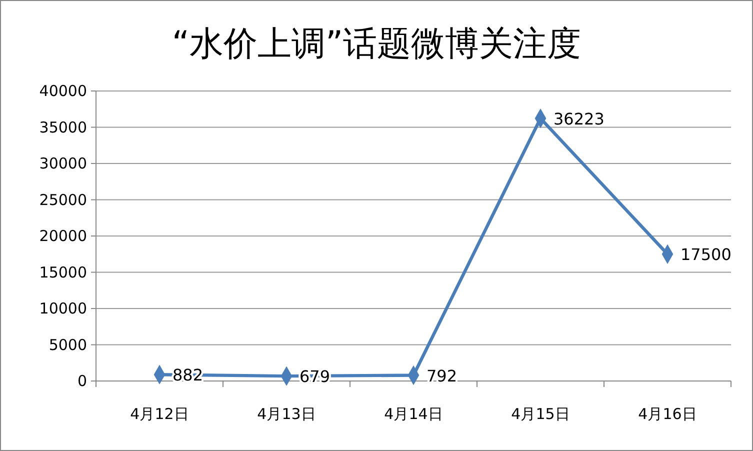 The width and height of the screenshot is (753, 451). Describe the element at coordinates (413, 414) in the screenshot. I see `x-tick-label: 4月14日` at that location.